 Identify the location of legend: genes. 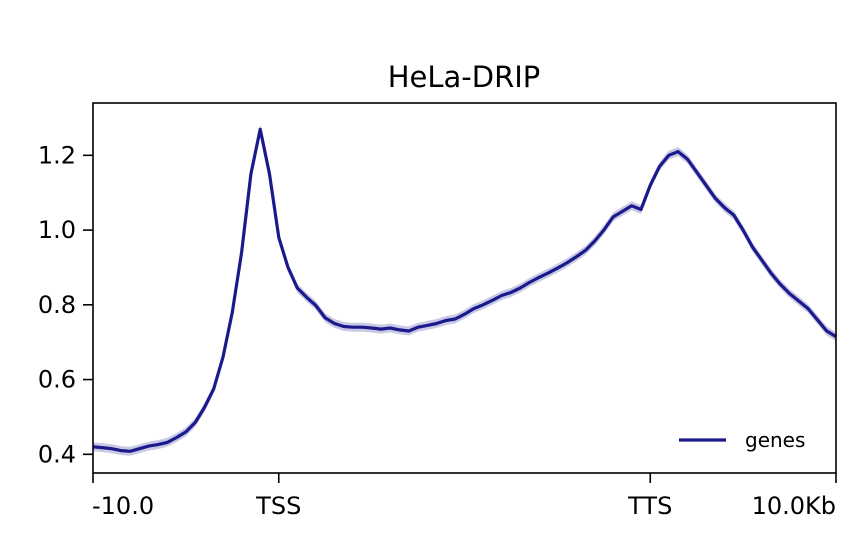
(742, 440).